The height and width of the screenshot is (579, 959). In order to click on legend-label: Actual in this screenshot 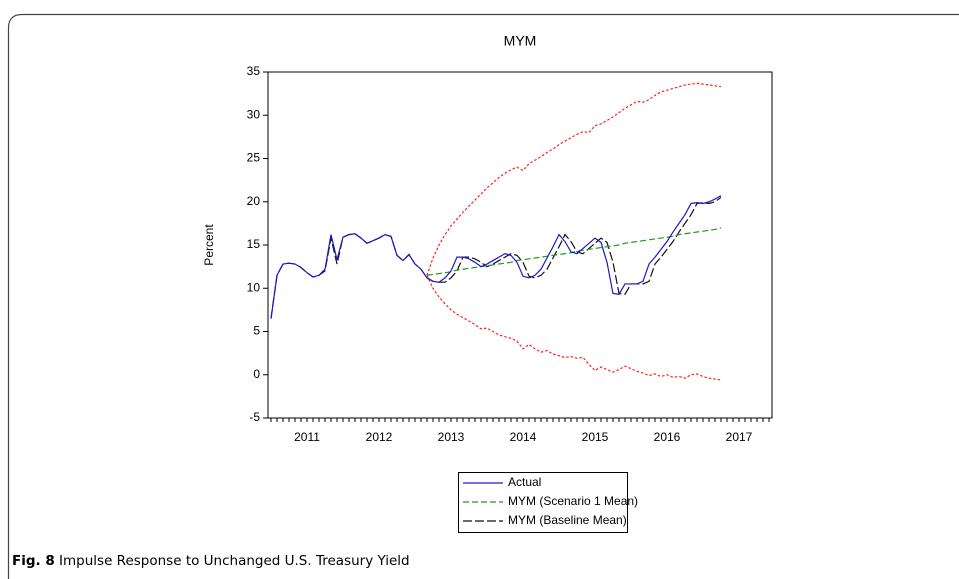, I will do `click(524, 482)`.